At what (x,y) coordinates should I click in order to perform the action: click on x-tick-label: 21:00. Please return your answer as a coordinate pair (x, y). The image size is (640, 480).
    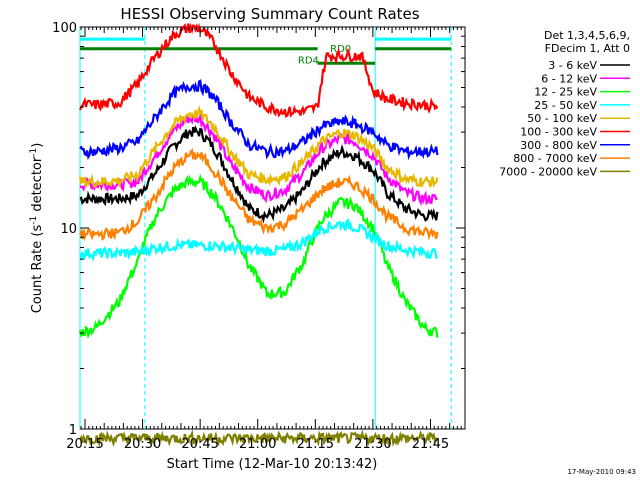
    Looking at the image, I should click on (257, 444).